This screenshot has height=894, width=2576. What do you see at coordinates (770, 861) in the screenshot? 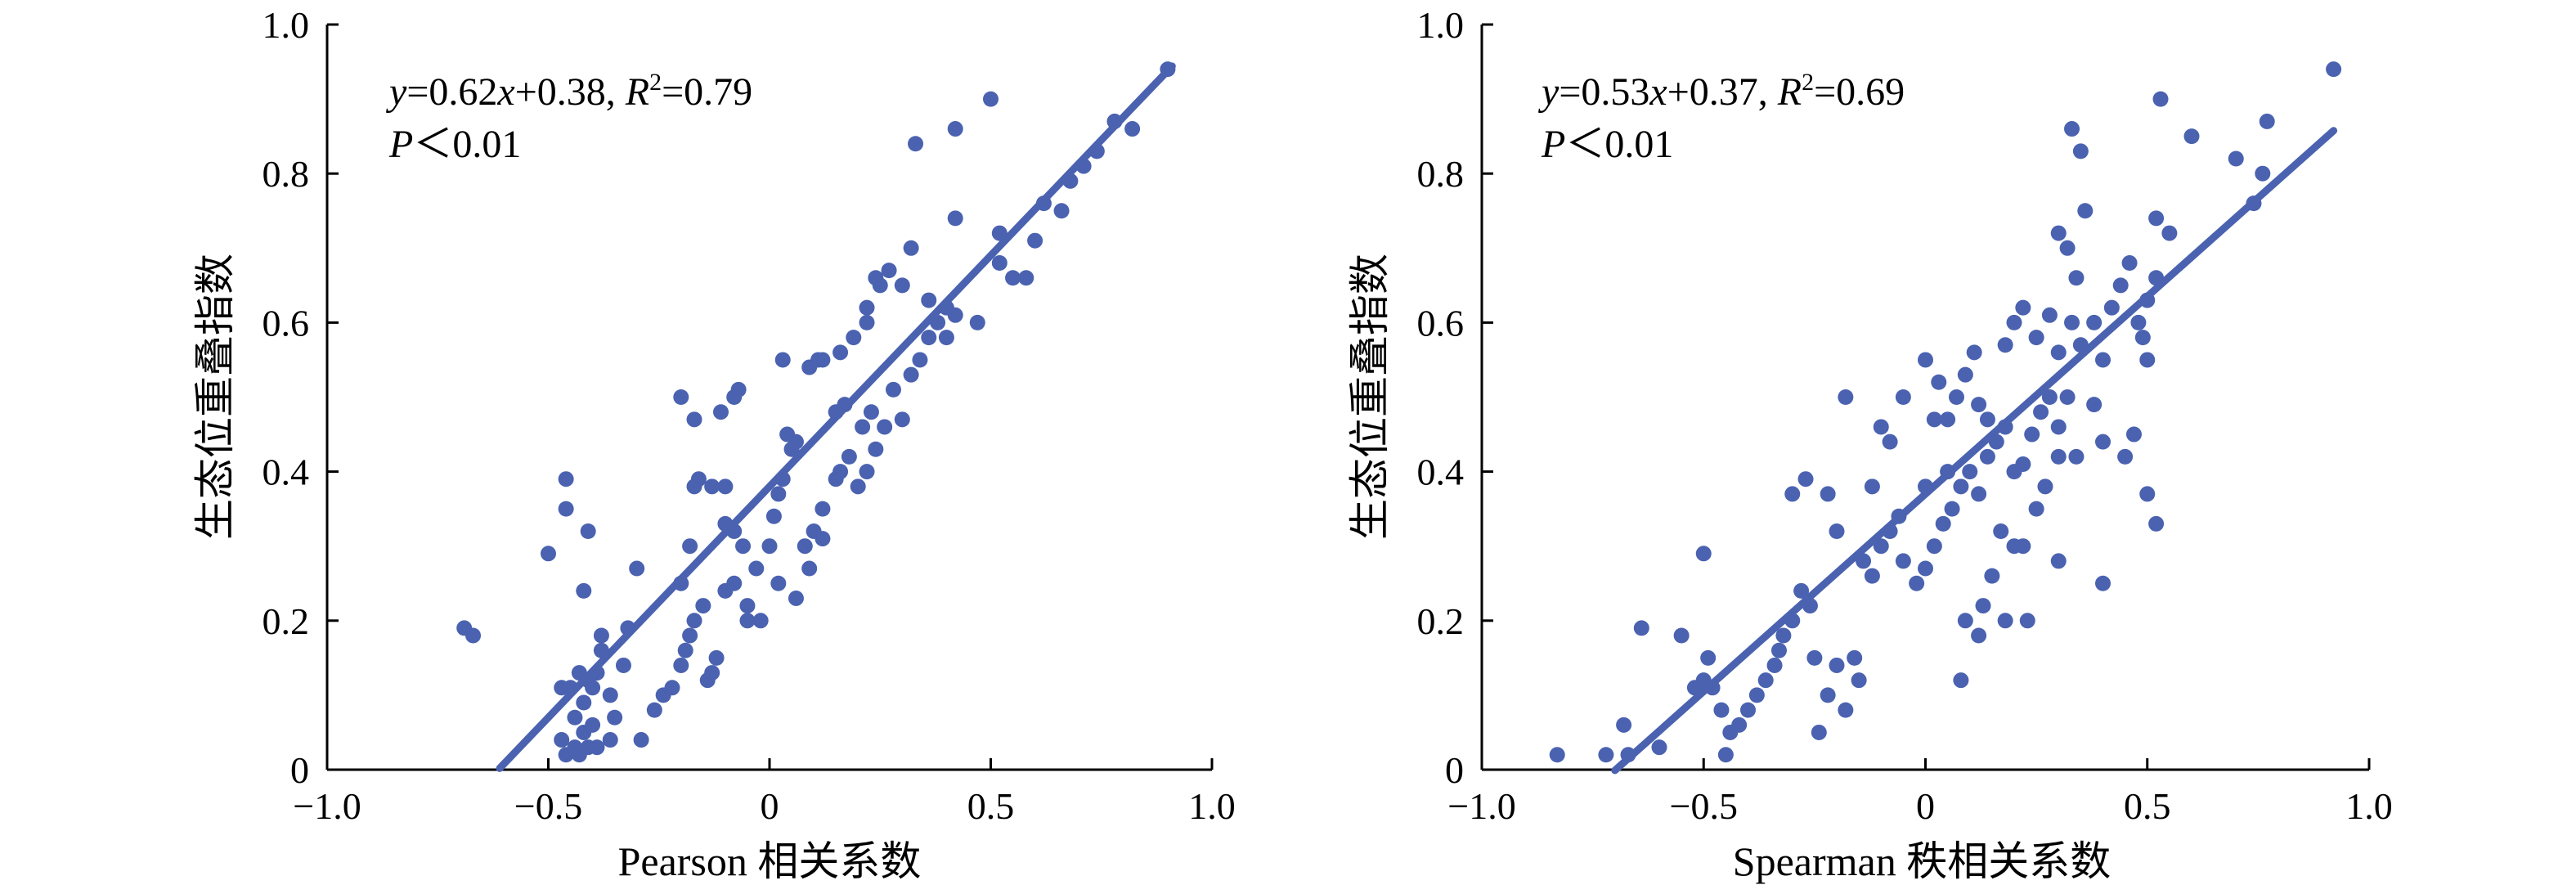
I see `x-axis-title: Pearson 相关系数` at bounding box center [770, 861].